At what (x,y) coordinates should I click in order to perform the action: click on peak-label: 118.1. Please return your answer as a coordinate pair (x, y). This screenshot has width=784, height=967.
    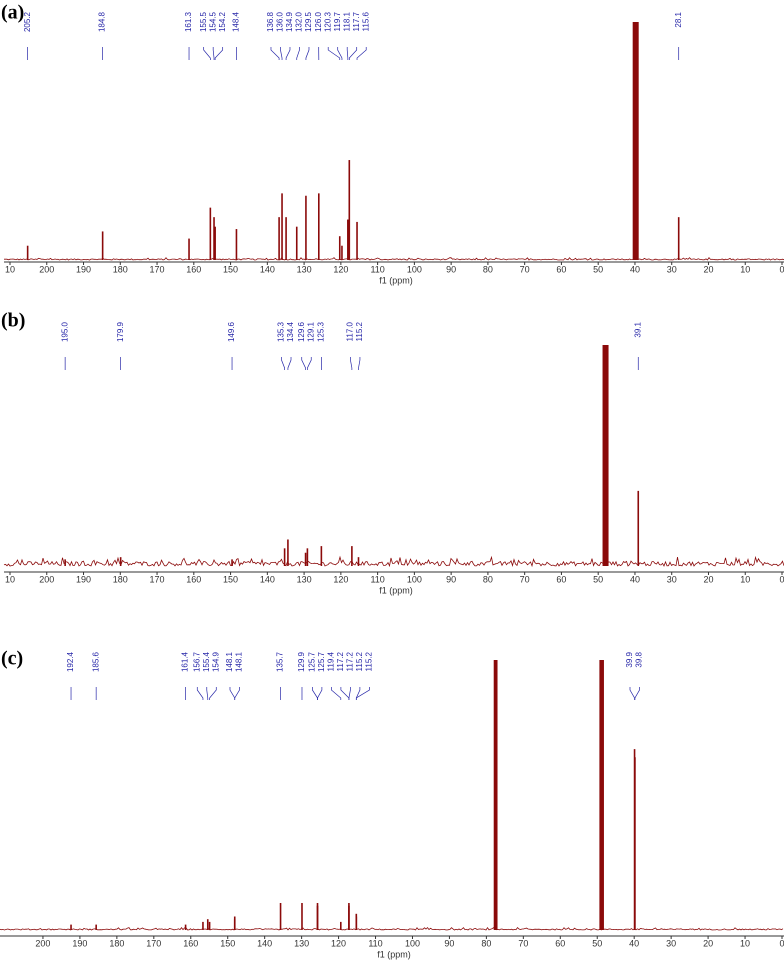
    Looking at the image, I should click on (346, 21).